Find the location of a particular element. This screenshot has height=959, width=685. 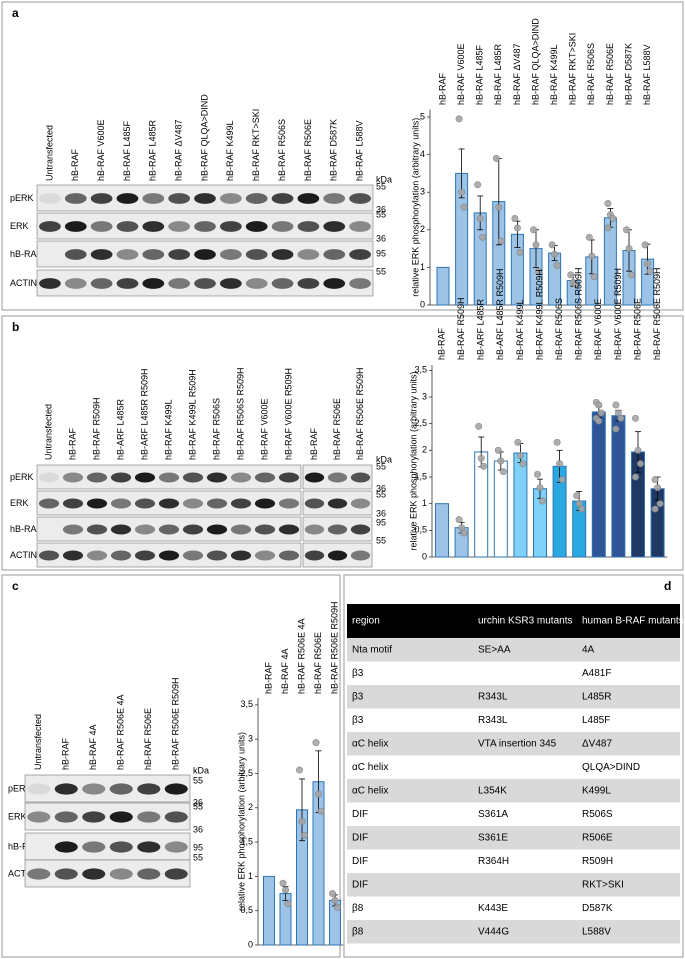

table-cell: Nta motif is located at coordinates (372, 649).